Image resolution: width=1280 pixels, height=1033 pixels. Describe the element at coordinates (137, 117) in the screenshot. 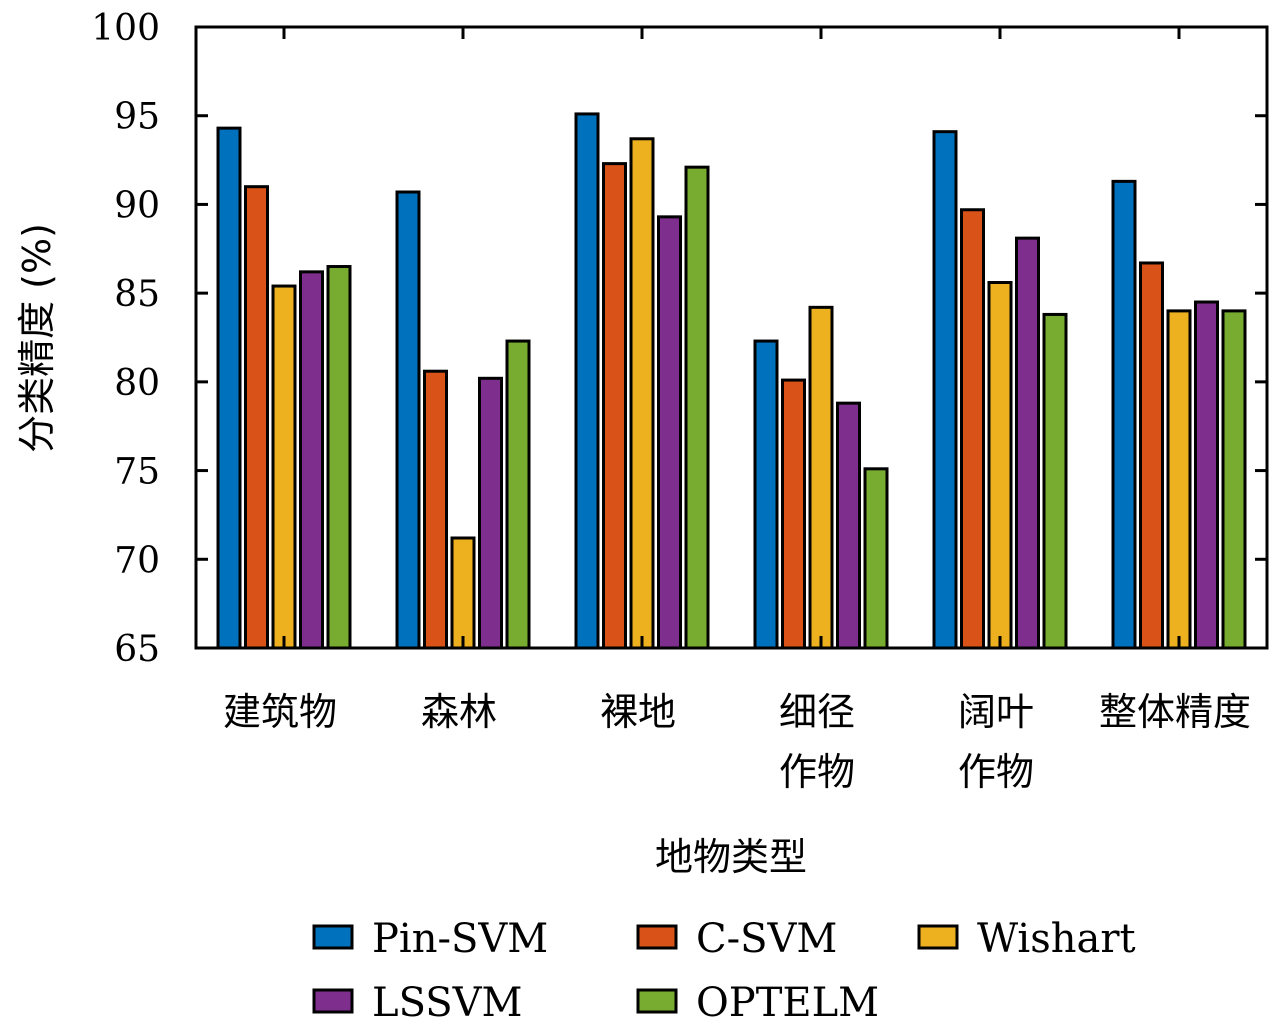

I see `y-tick-label: 95` at that location.